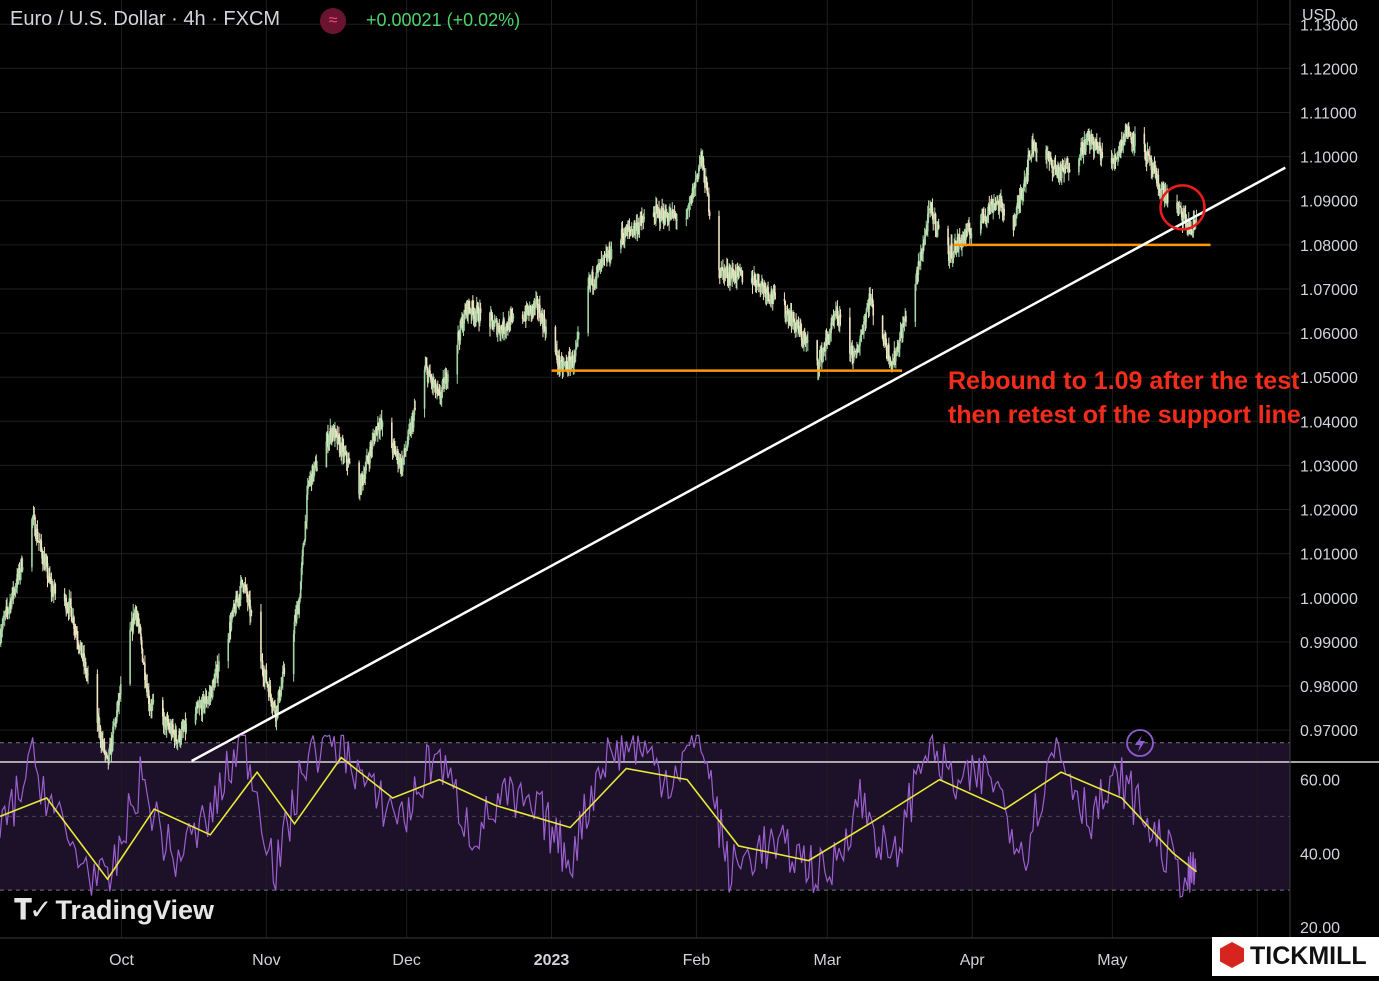  Describe the element at coordinates (1124, 381) in the screenshot. I see `annotation-line-1: Rebound to 1.09 after the test` at that location.